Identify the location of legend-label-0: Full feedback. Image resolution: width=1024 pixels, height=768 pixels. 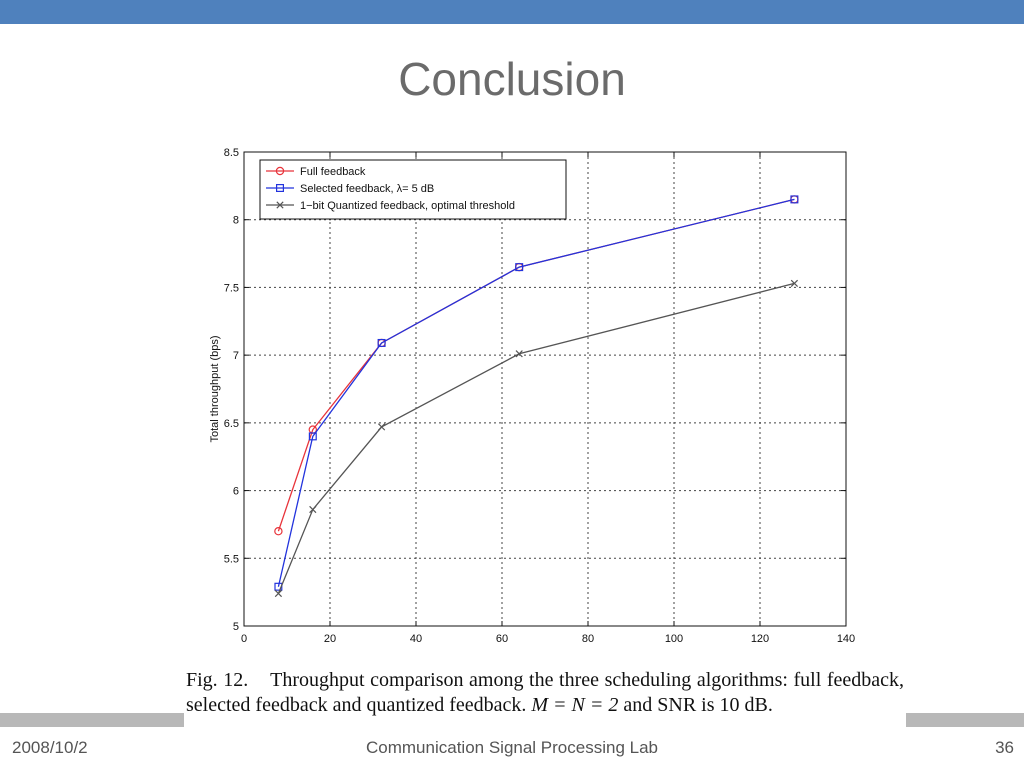
(333, 172).